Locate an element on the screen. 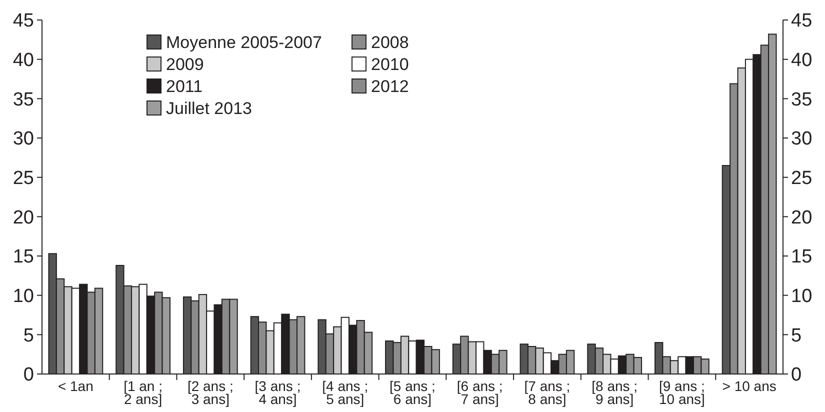 The height and width of the screenshot is (412, 825). x-tick-label: [8 ans ; 9 ans] is located at coordinates (615, 392).